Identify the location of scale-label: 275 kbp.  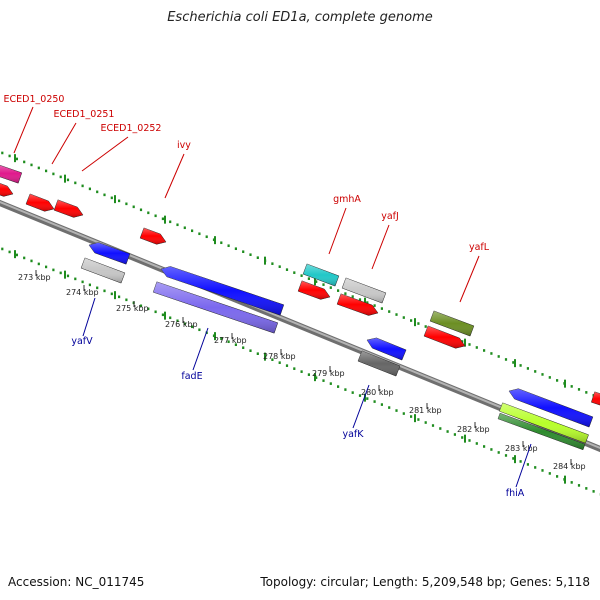
(132, 308).